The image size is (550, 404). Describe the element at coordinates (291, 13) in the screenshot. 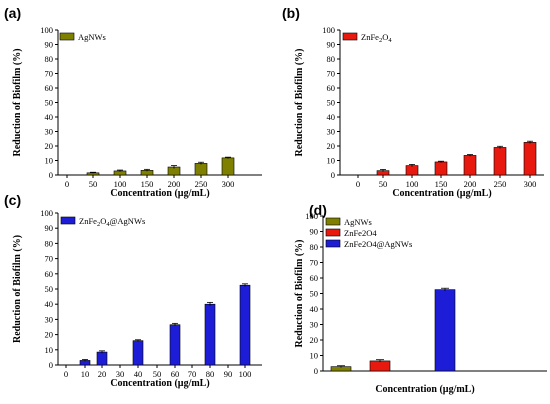

I see `panel-letter: (b)` at that location.